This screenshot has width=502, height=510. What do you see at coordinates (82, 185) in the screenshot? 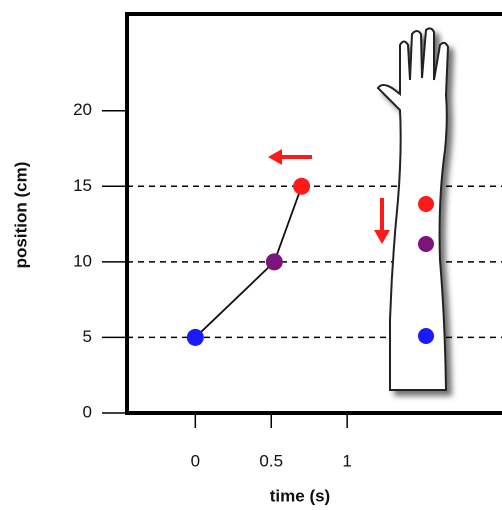
I see `y-tick-label: 15` at bounding box center [82, 185].